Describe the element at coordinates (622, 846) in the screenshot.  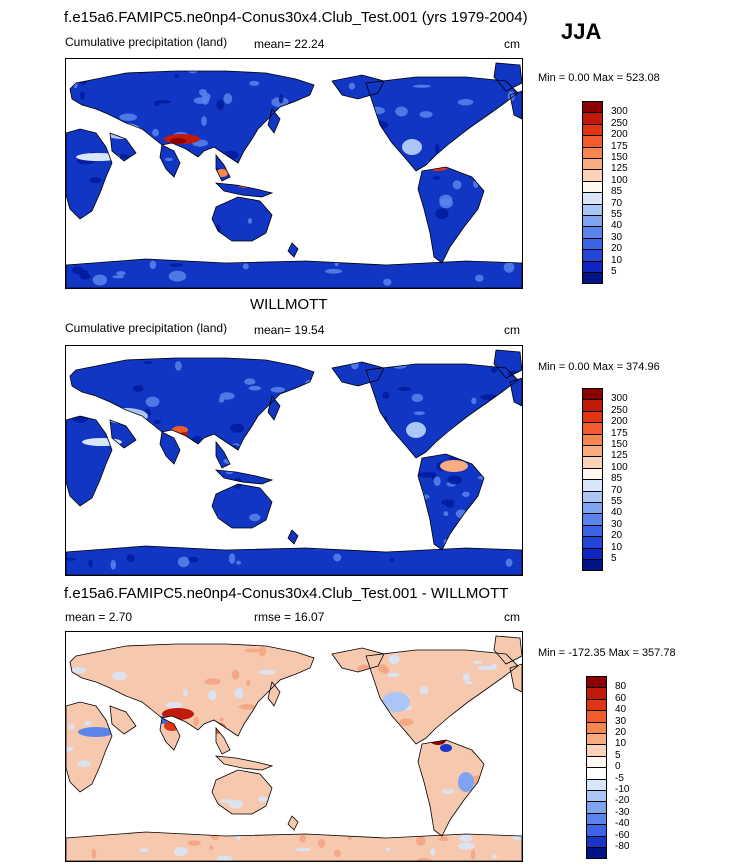
I see `colorbar-tick-label: -80` at that location.